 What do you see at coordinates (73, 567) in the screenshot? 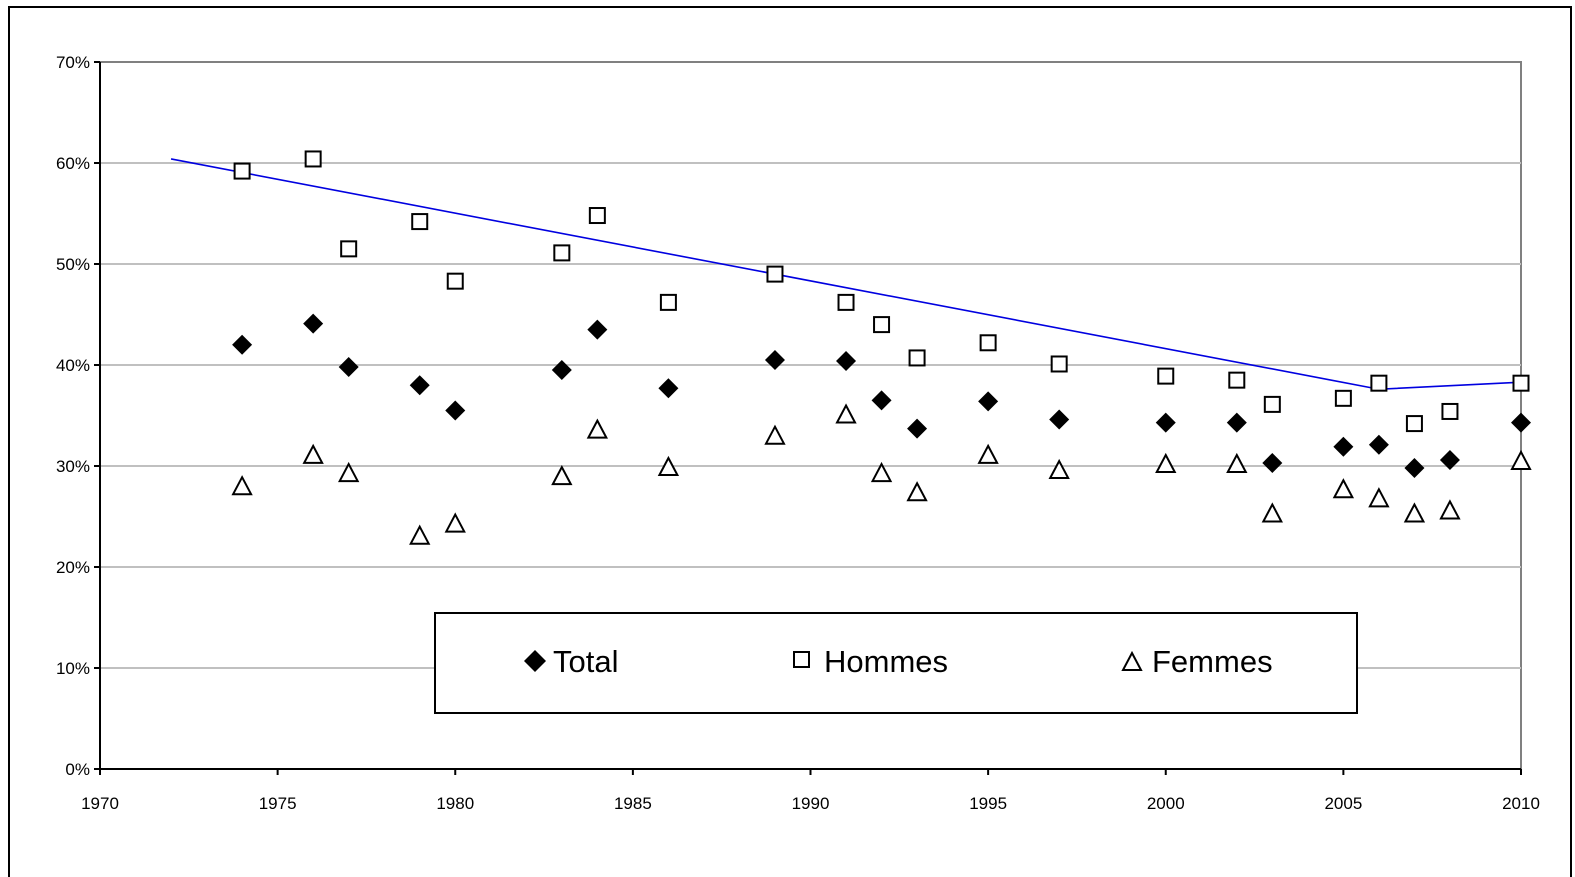
I see `y-tick-label: 20%` at bounding box center [73, 567].